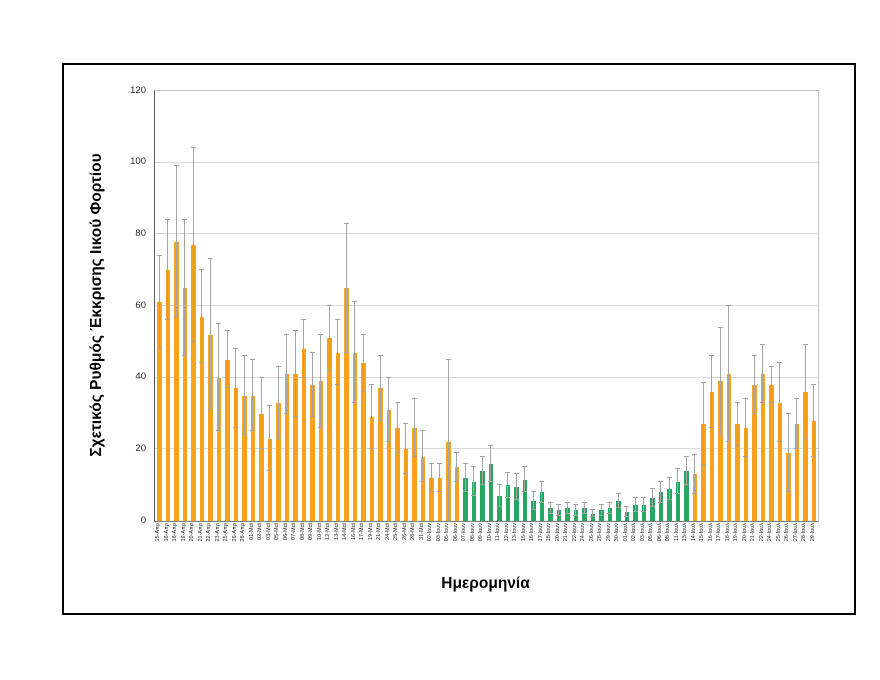 The image size is (880, 680). Describe the element at coordinates (668, 532) in the screenshot. I see `x-tick-label: 08-Ιουλ` at that location.